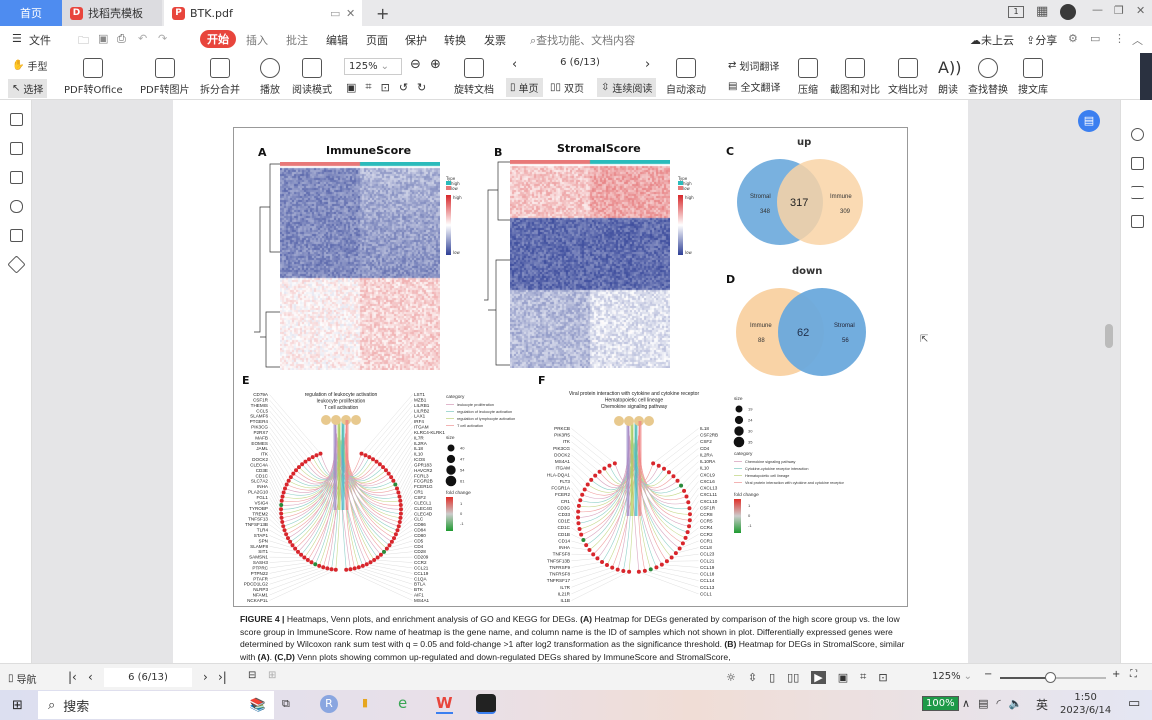  Describe the element at coordinates (583, 40) in the screenshot. I see `search-function: ⌕查找功能、文档内容` at that location.